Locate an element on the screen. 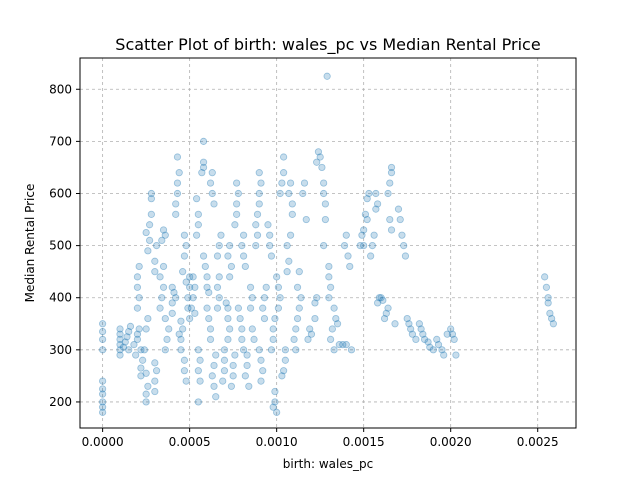 This screenshot has width=640, height=480. x-tick-label: 0.0000 is located at coordinates (103, 442).